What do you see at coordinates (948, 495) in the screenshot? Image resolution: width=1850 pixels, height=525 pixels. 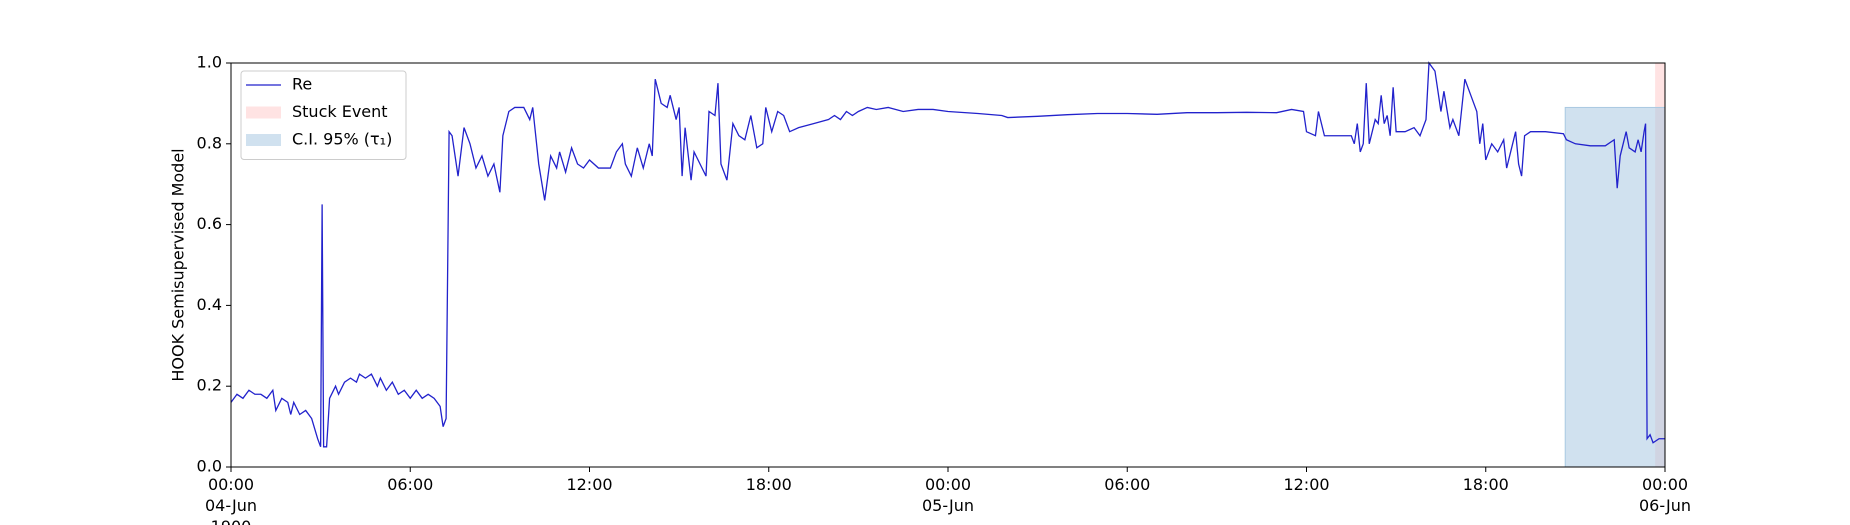 I see `x-tick-label: 00:00 05-Jun` at bounding box center [948, 495].